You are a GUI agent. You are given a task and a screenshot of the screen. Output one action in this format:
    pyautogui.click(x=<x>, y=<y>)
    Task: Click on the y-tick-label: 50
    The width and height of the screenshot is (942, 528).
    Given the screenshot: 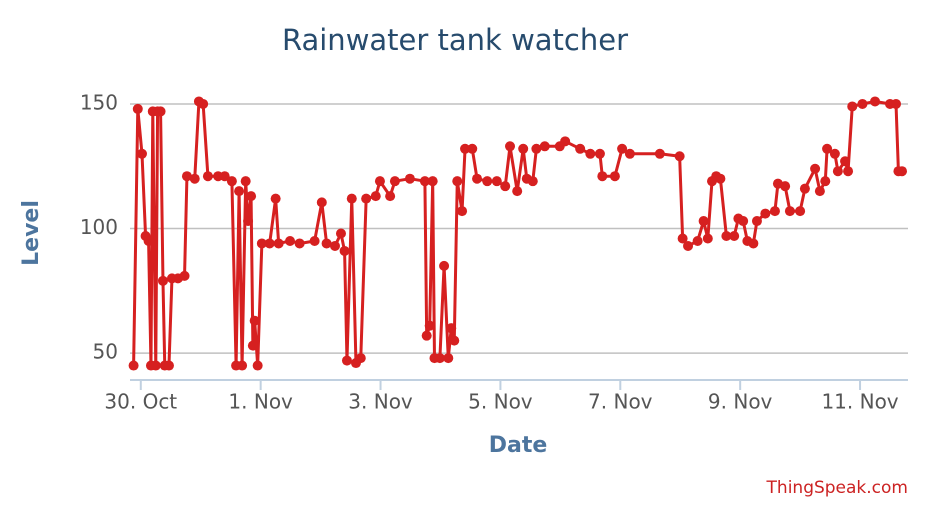 What is the action you would take?
    pyautogui.click(x=105, y=352)
    